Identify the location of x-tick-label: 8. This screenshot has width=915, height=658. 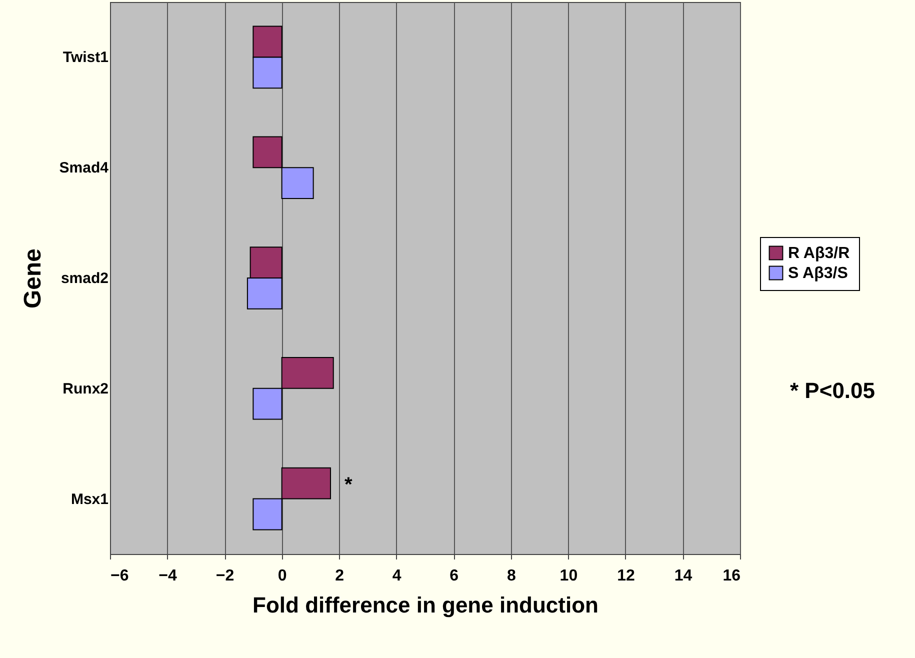
(511, 576).